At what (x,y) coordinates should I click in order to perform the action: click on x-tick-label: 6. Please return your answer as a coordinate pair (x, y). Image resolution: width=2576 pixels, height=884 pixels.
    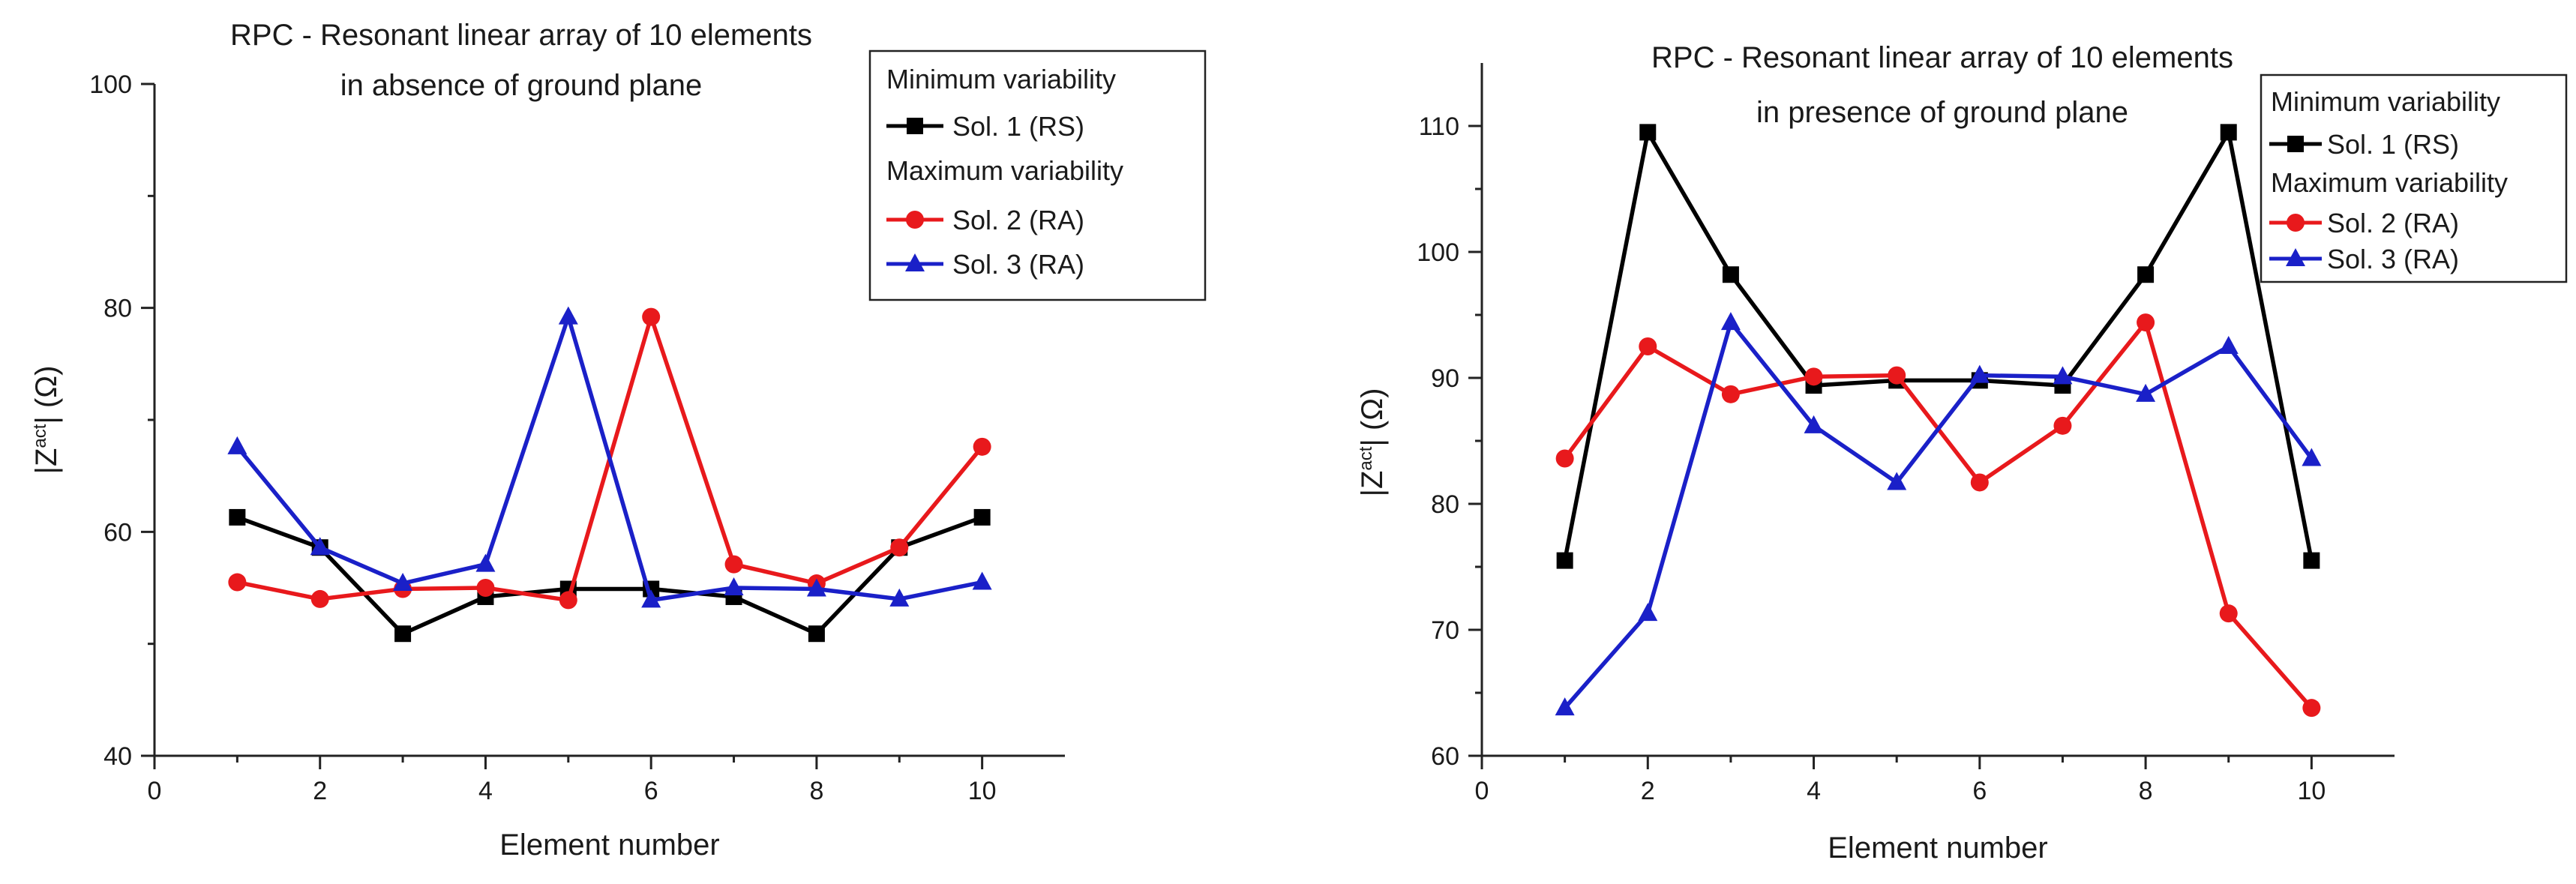
    Looking at the image, I should click on (1980, 791).